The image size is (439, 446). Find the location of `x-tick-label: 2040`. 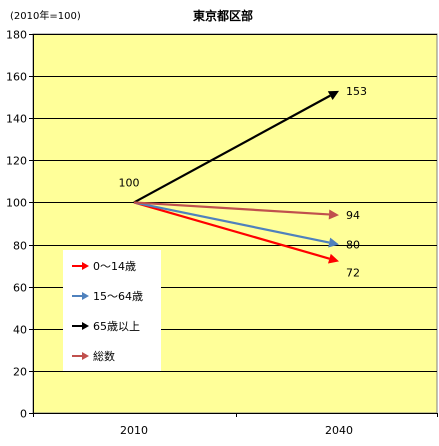

x-tick-label: 2040 is located at coordinates (339, 430).